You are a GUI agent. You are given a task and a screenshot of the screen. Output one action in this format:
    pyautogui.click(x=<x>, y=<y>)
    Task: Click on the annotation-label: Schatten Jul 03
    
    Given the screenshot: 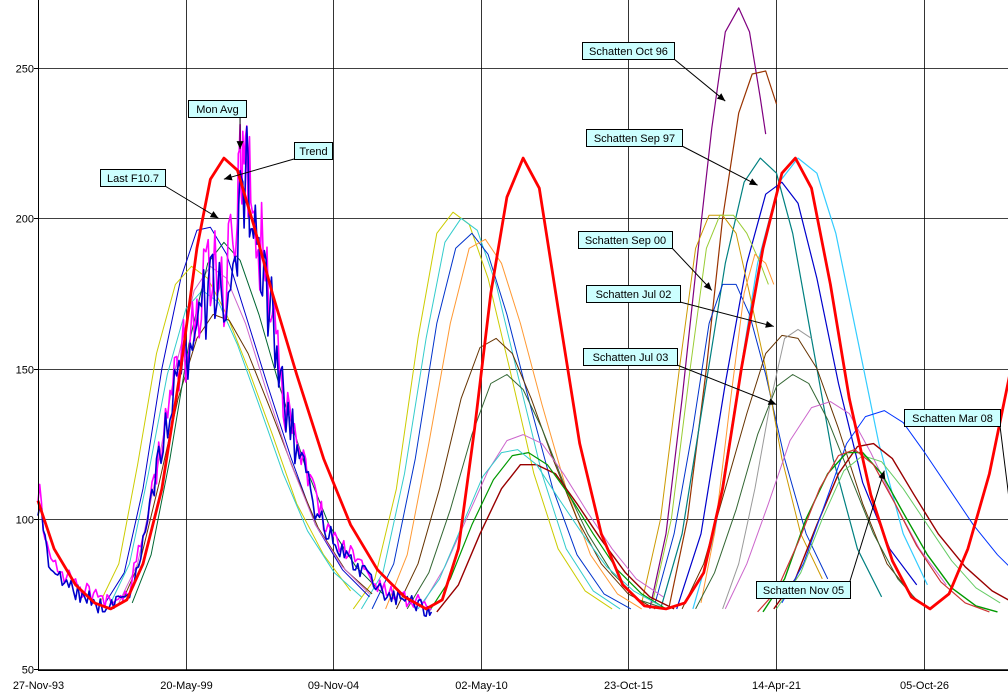 What is the action you would take?
    pyautogui.click(x=631, y=358)
    